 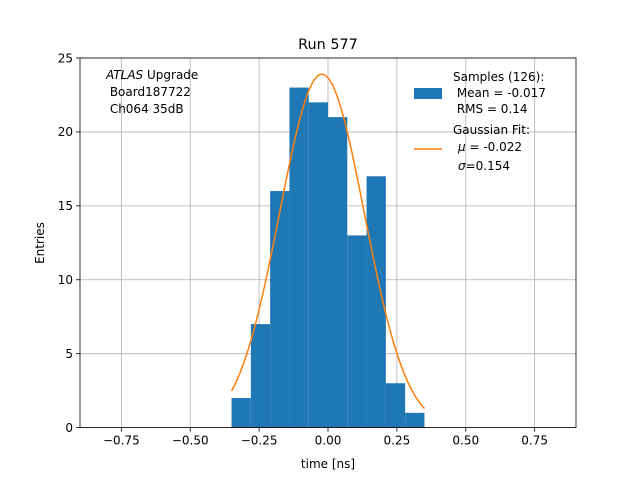 What do you see at coordinates (148, 92) in the screenshot?
I see `annotation-line-2: Board187722` at bounding box center [148, 92].